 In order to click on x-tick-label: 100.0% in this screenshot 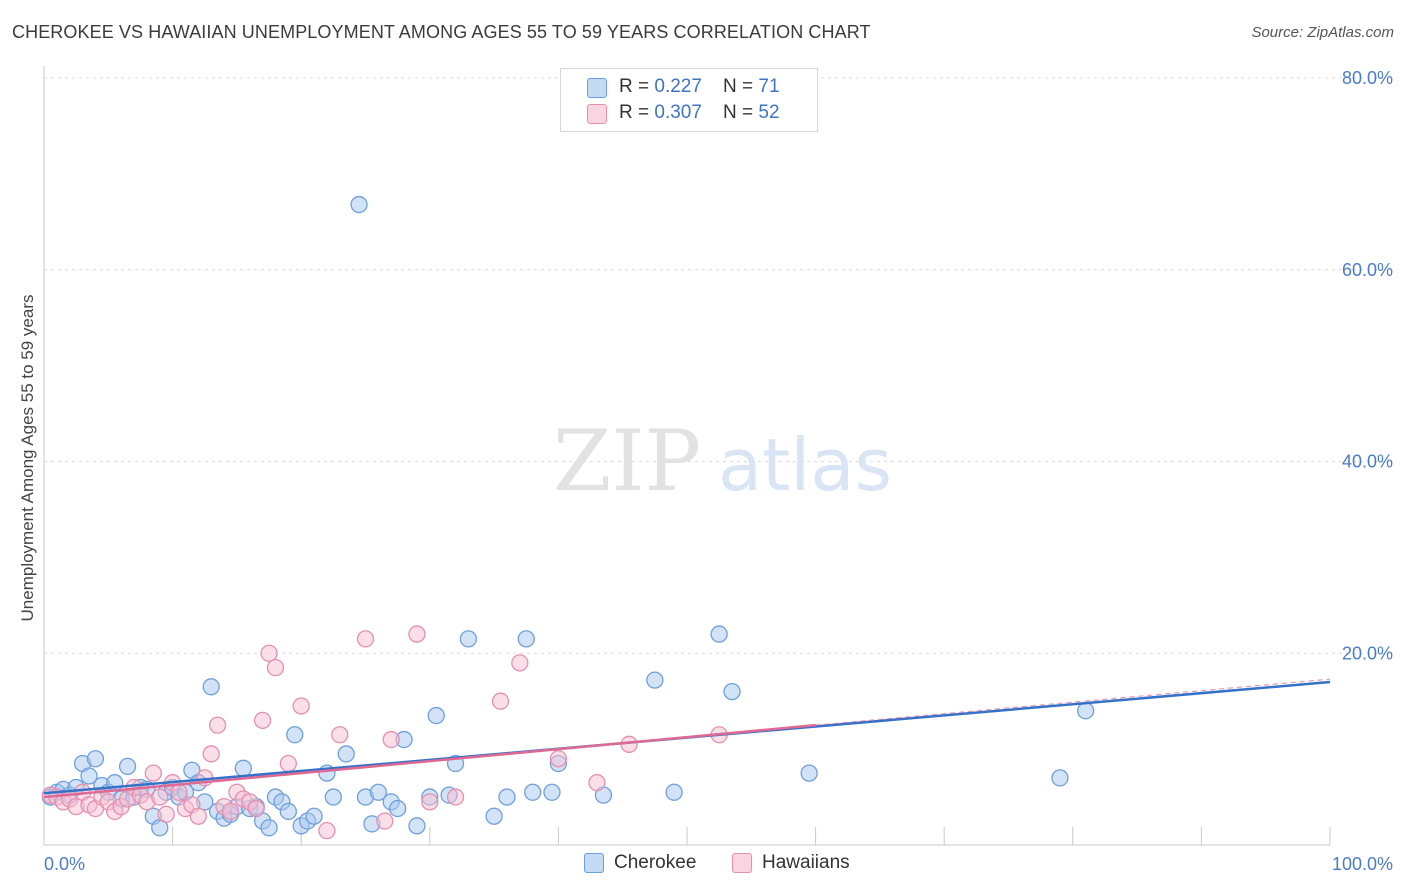, I will do `click(1362, 864)`.